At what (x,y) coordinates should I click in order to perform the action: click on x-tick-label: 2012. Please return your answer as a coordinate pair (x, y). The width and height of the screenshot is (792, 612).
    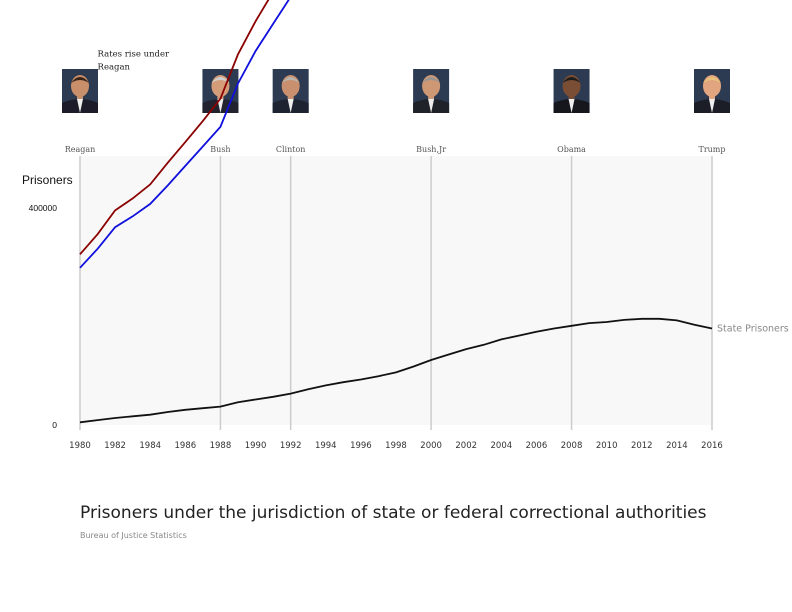
    Looking at the image, I should click on (642, 446).